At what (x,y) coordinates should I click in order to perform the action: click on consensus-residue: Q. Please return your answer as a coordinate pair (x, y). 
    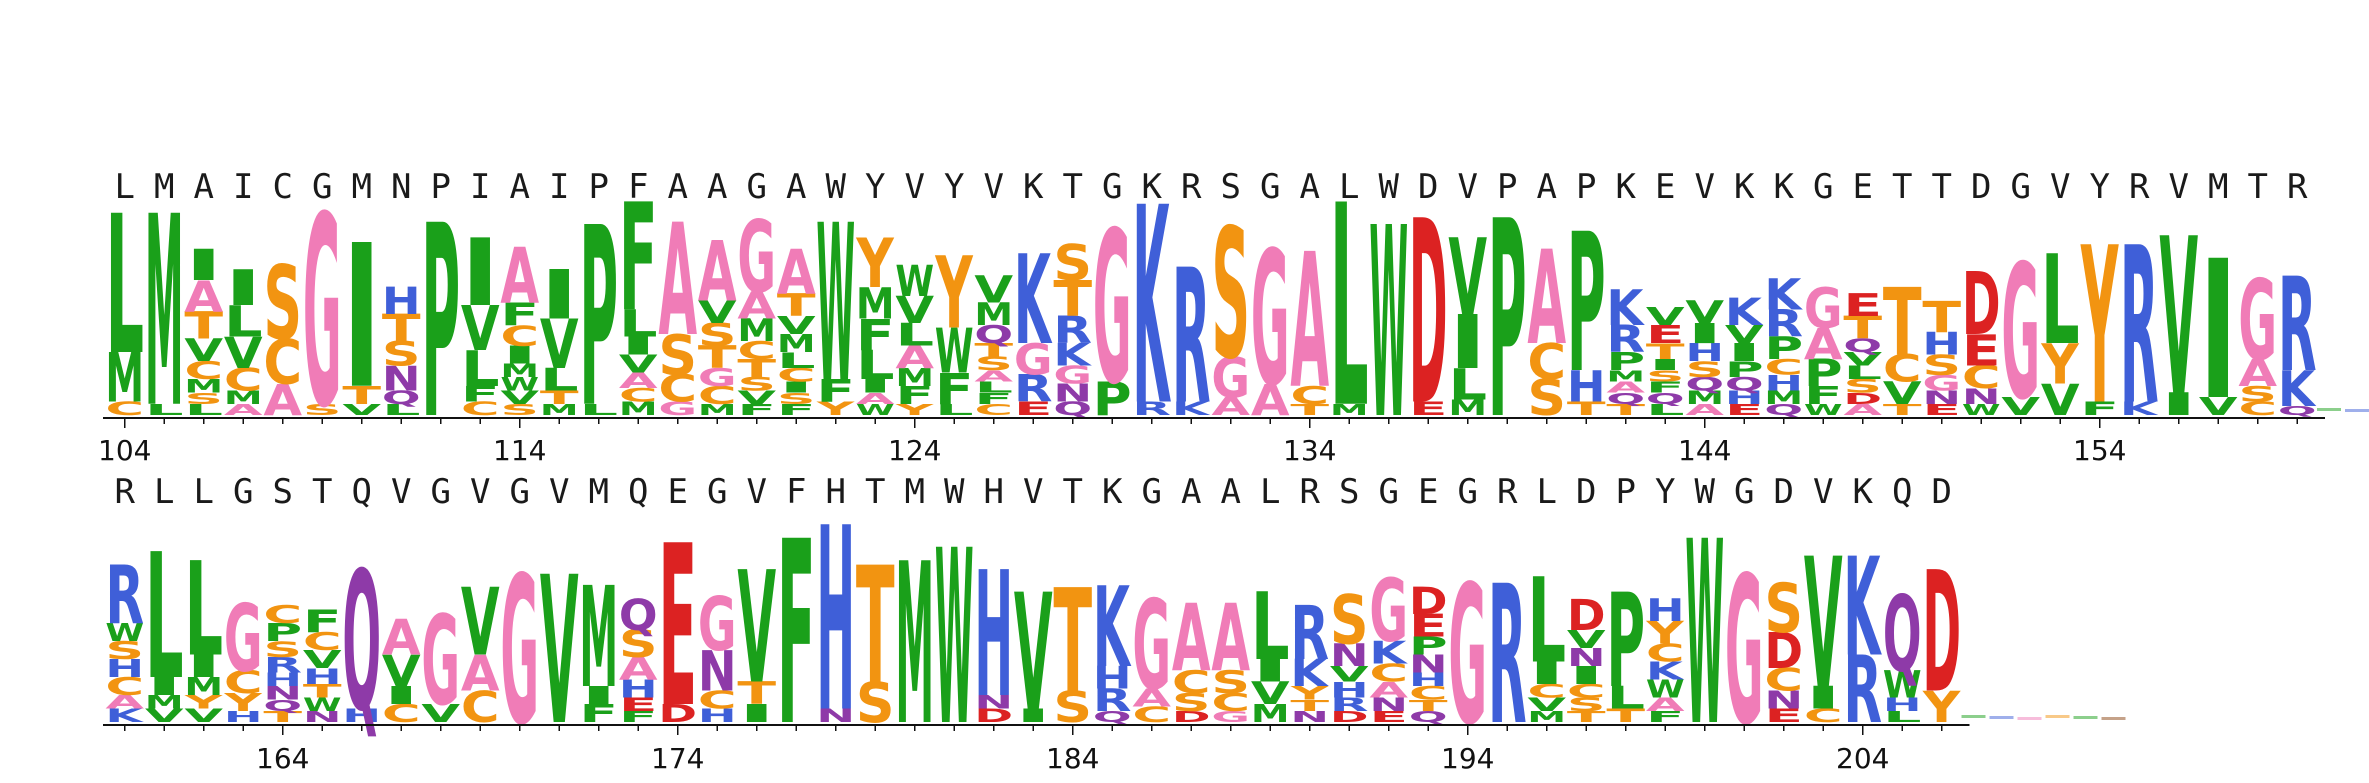
    Looking at the image, I should click on (638, 492).